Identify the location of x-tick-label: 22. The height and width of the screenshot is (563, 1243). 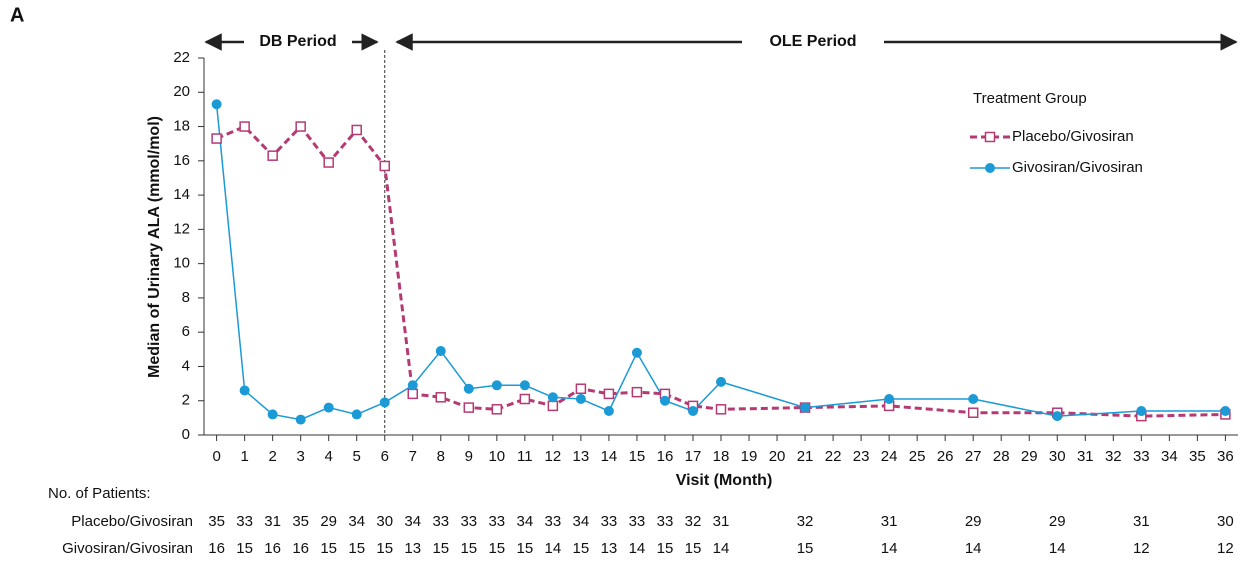
(833, 456).